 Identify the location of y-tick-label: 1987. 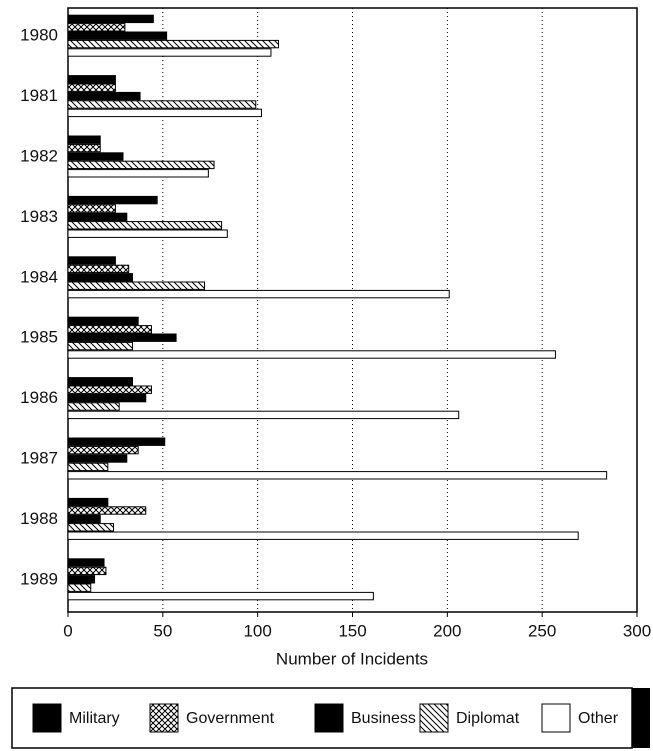
(39, 457).